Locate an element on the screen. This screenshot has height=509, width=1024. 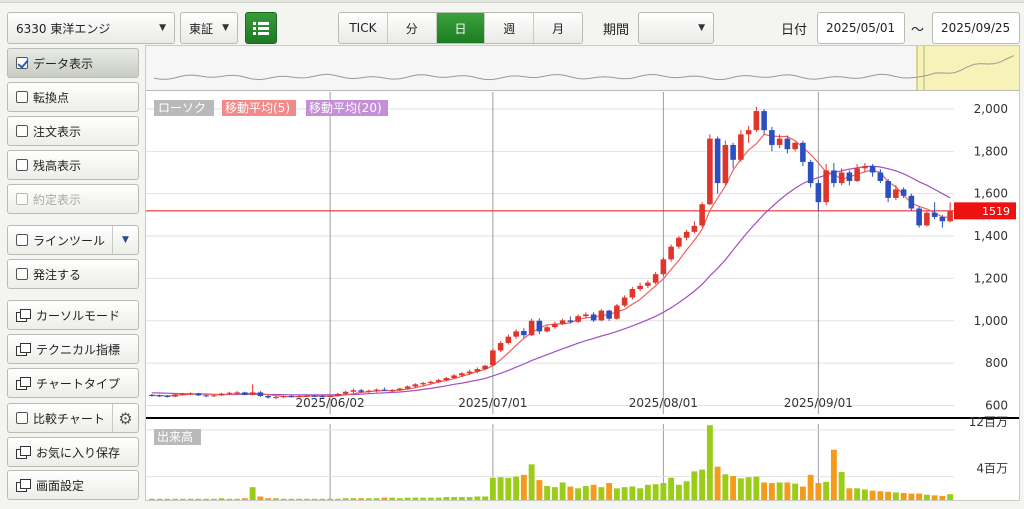
sidebar-label: 比較チャート is located at coordinates (69, 418).